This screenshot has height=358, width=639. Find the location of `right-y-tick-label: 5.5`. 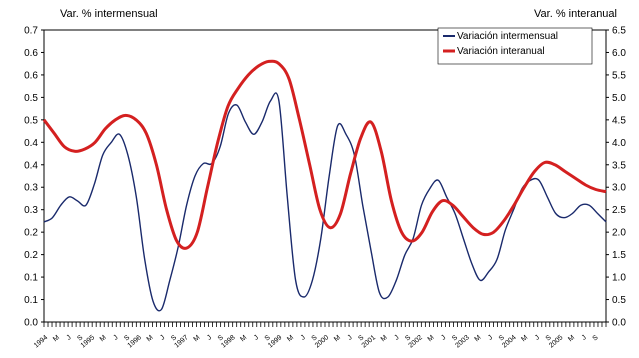

right-y-tick-label: 5.5 is located at coordinates (619, 75).